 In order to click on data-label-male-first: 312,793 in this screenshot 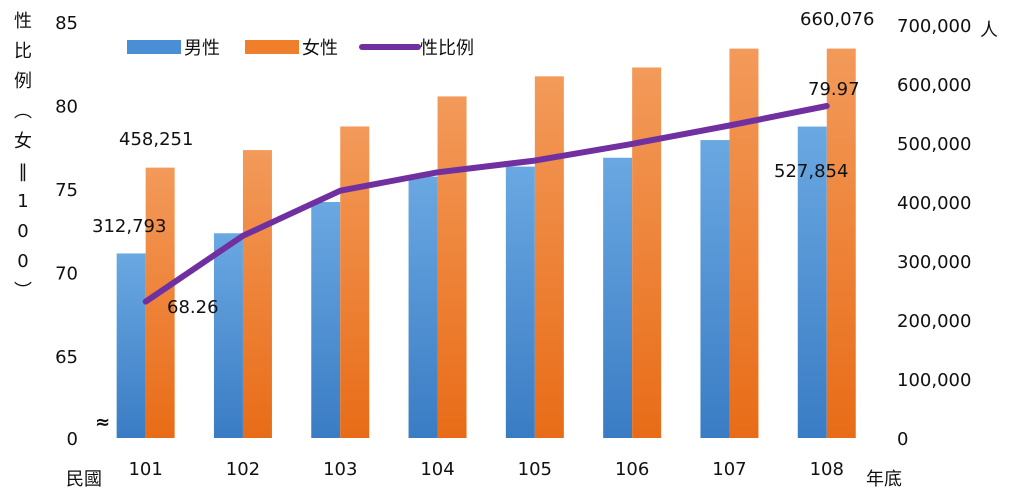, I will do `click(129, 226)`.